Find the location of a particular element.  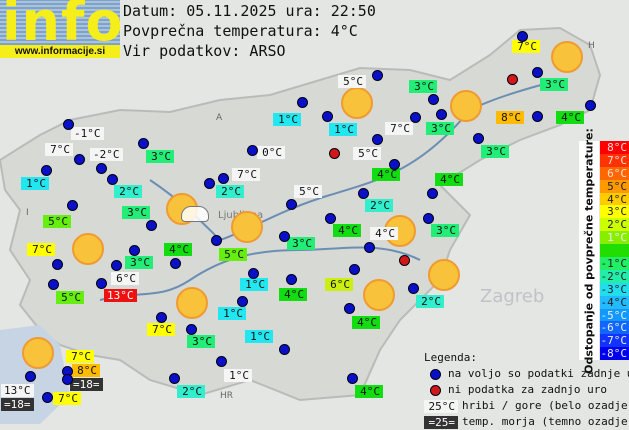

station-temperature-label: -2°C is located at coordinates (106, 154).